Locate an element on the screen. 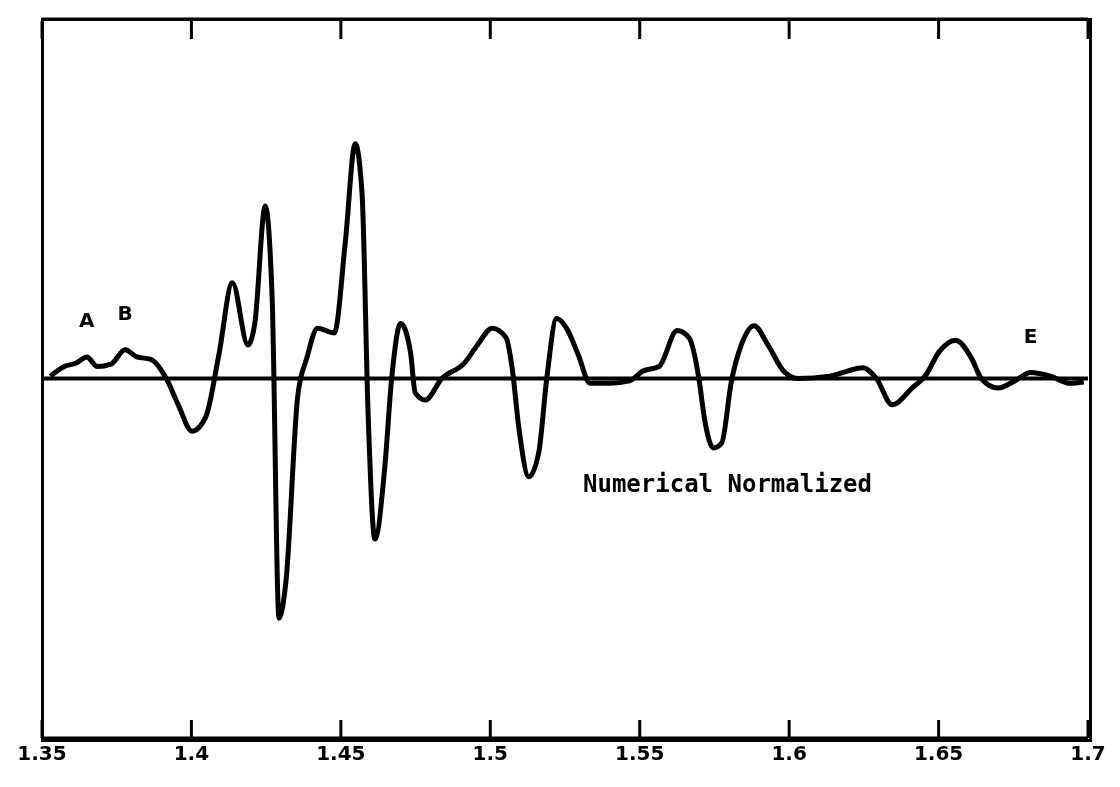  x-tick-label: 1.55 is located at coordinates (640, 753).